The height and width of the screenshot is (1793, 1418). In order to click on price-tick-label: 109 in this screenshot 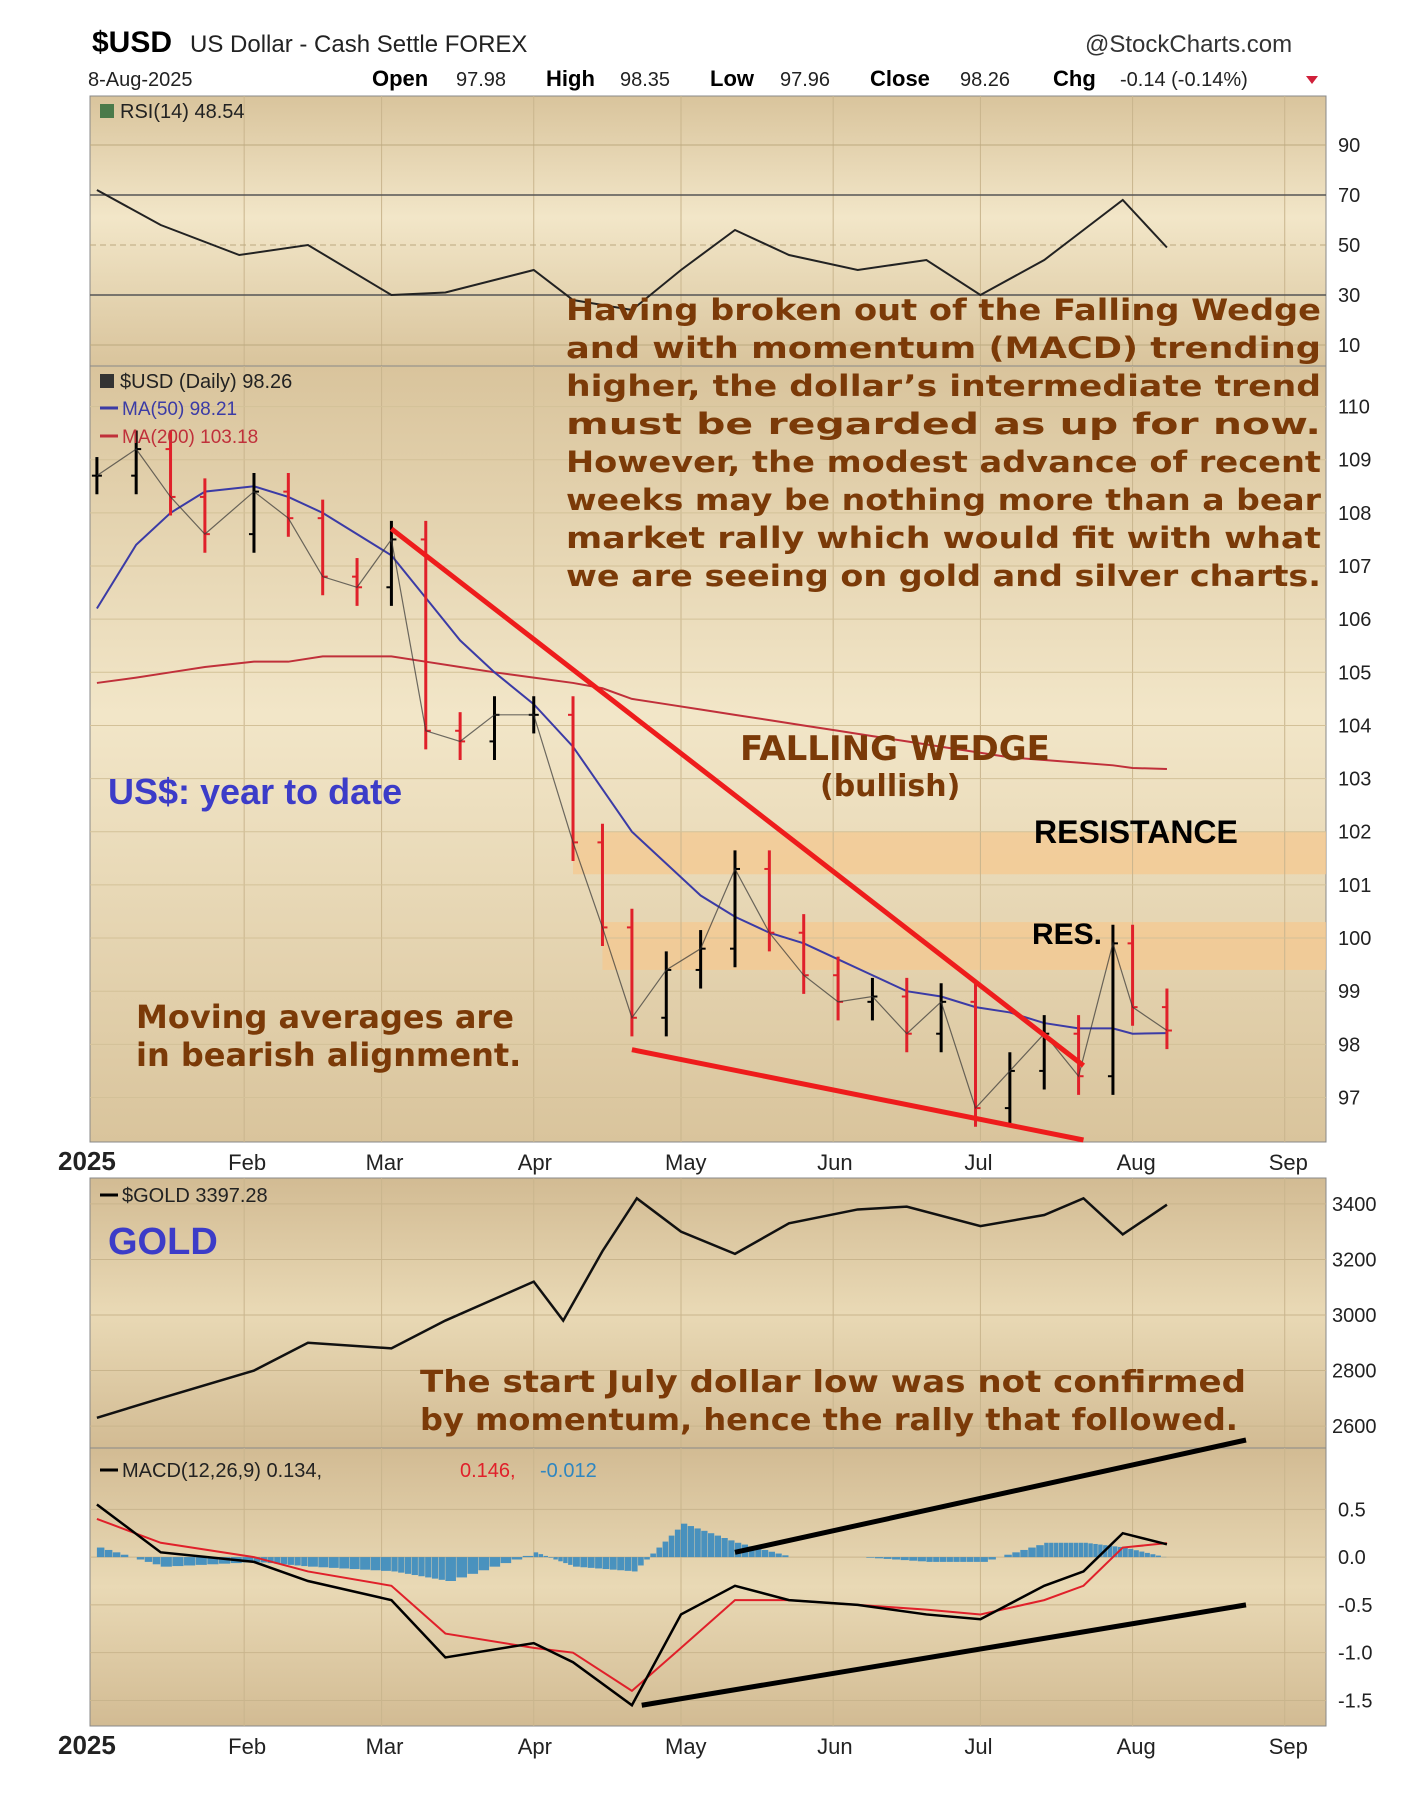, I will do `click(1354, 461)`.